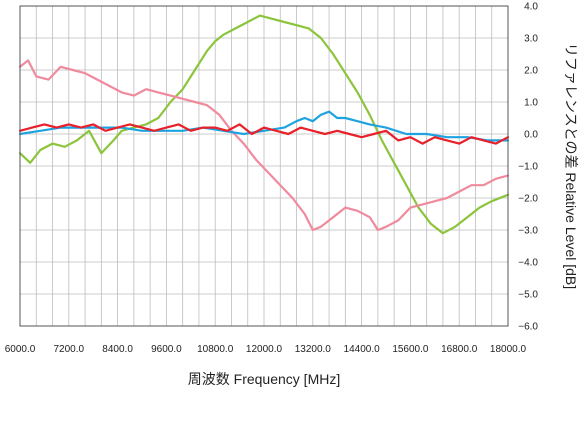  What do you see at coordinates (531, 7) in the screenshot?
I see `y-tick-label: 4.0` at bounding box center [531, 7].